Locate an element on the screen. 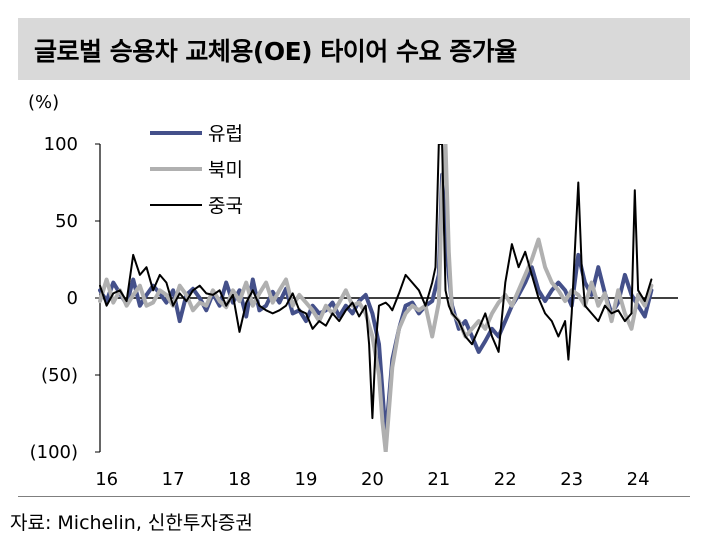  y-tick-label: (100) is located at coordinates (54, 452).